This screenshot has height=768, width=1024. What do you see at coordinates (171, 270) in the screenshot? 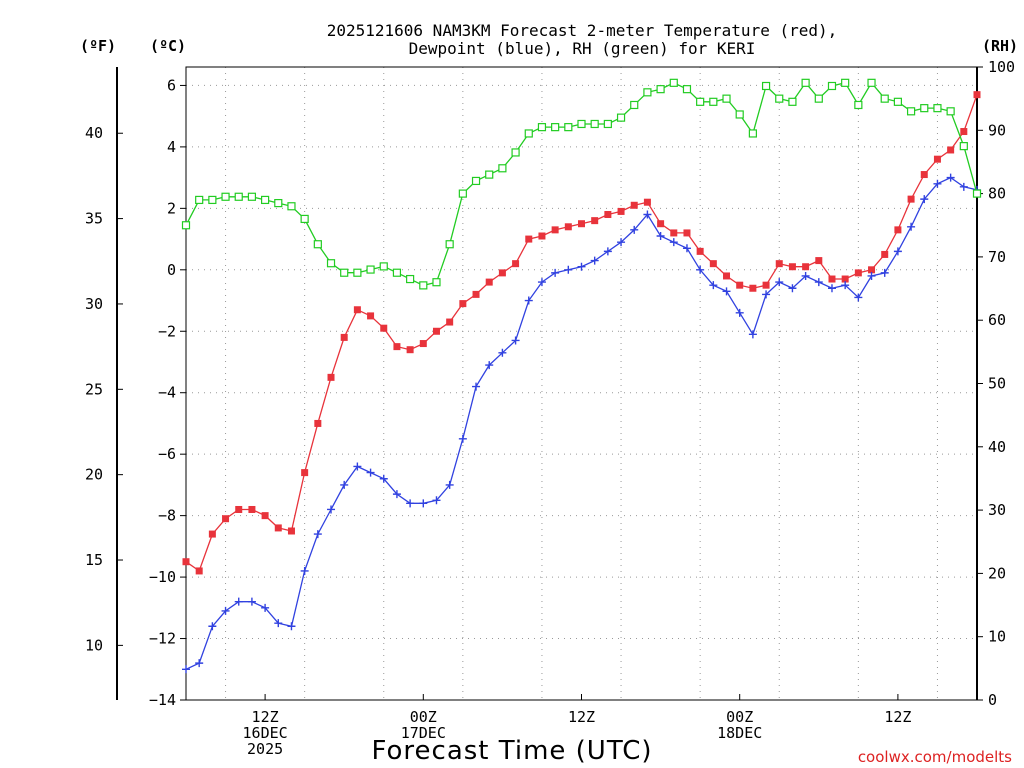
I see `tick-label-c: 0` at bounding box center [171, 270].